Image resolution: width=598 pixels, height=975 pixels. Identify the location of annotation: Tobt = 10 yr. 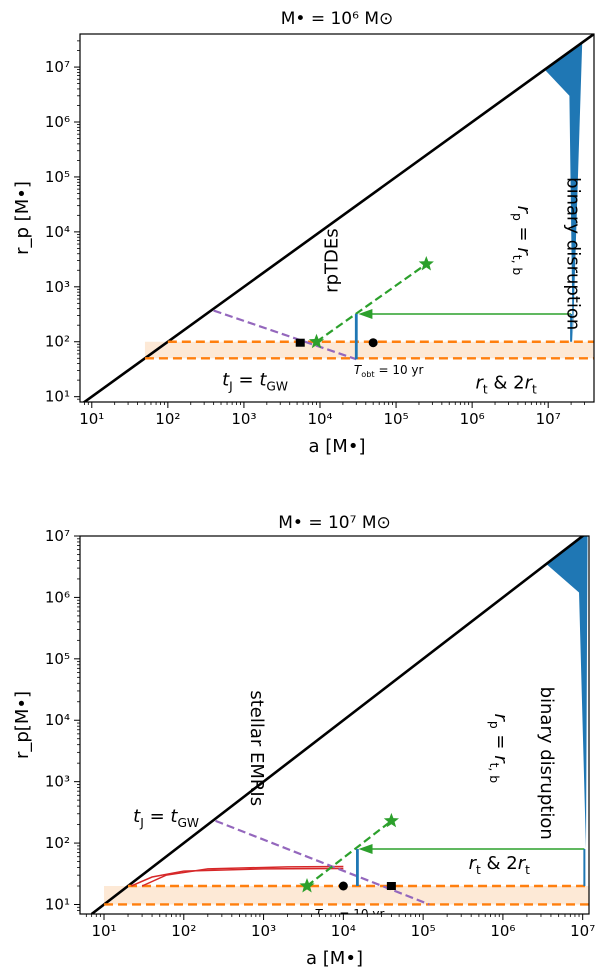
(389, 371).